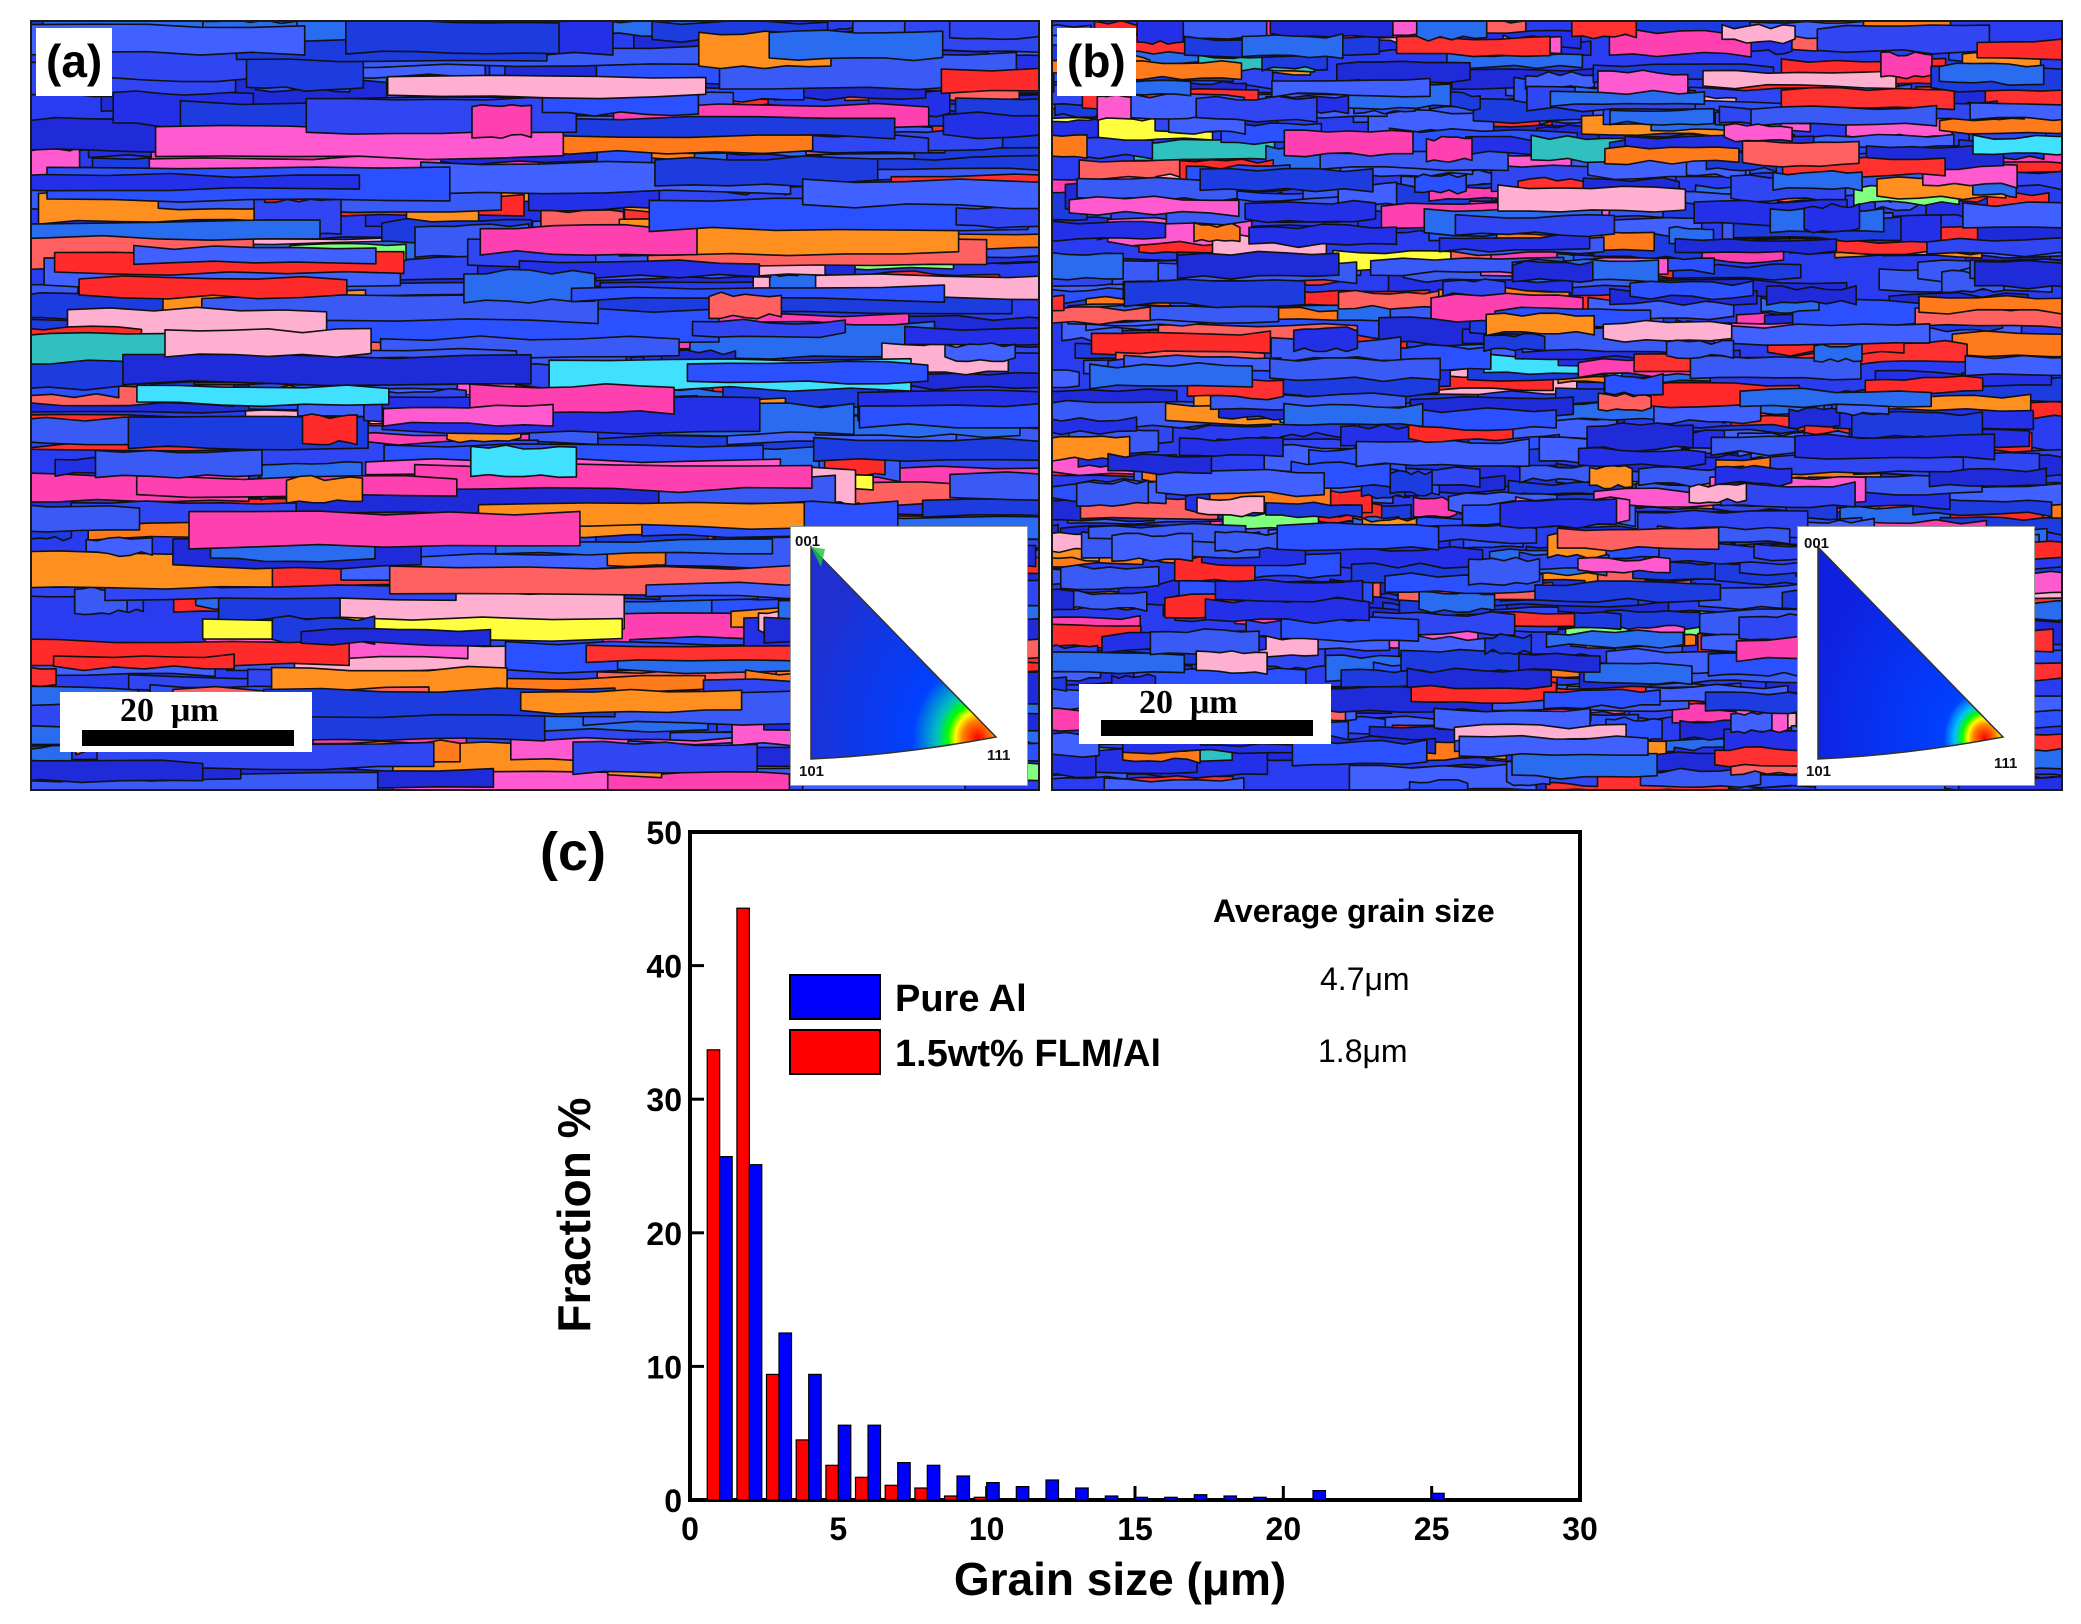 The image size is (2081, 1624). What do you see at coordinates (1363, 1051) in the screenshot?
I see `annotation-value-flm-al: 1.8μm` at bounding box center [1363, 1051].